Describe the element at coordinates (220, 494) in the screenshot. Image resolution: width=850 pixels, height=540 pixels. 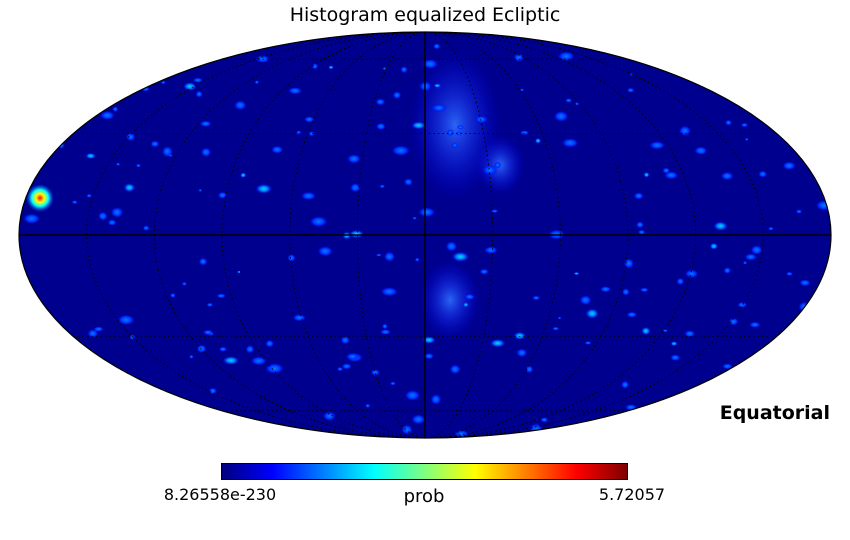
I see `colorbar-min-label: 8.26558e-230` at that location.